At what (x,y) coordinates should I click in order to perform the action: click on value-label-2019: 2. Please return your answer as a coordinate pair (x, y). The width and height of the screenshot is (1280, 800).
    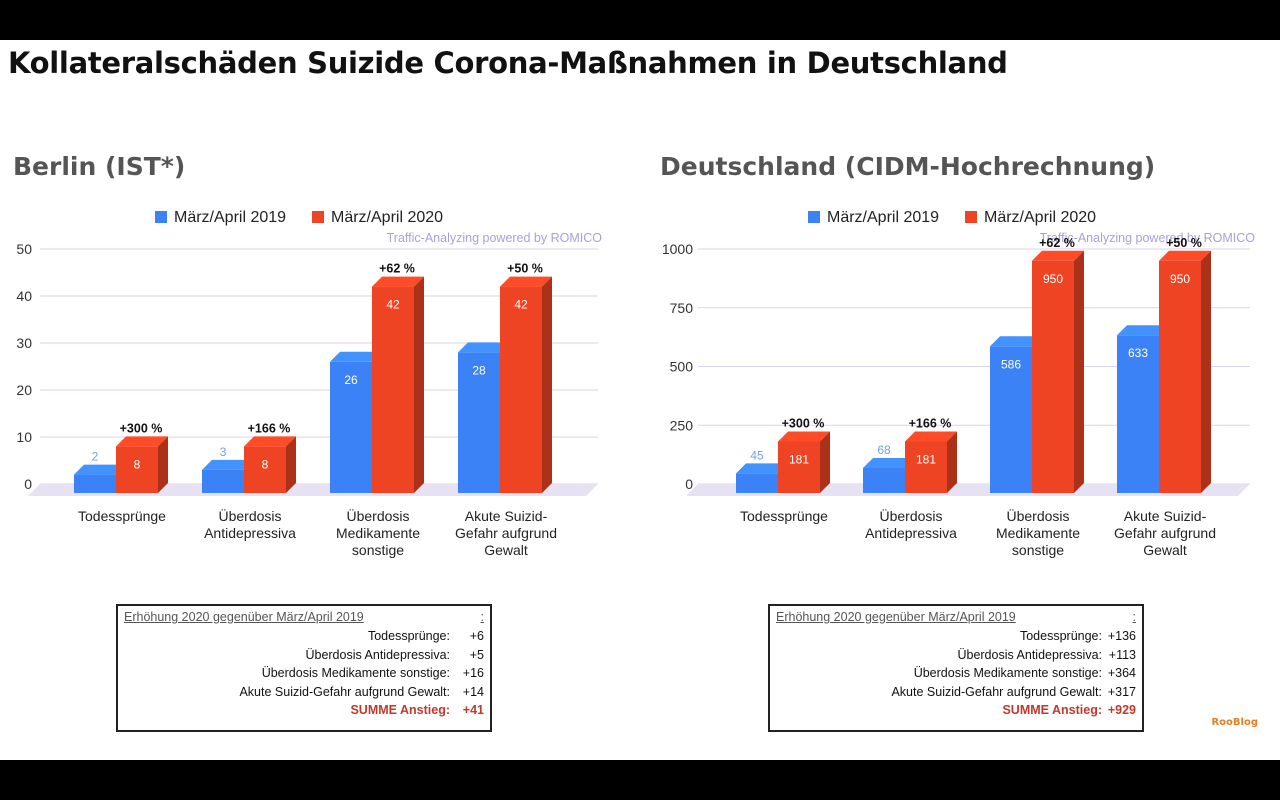
    Looking at the image, I should click on (95, 457).